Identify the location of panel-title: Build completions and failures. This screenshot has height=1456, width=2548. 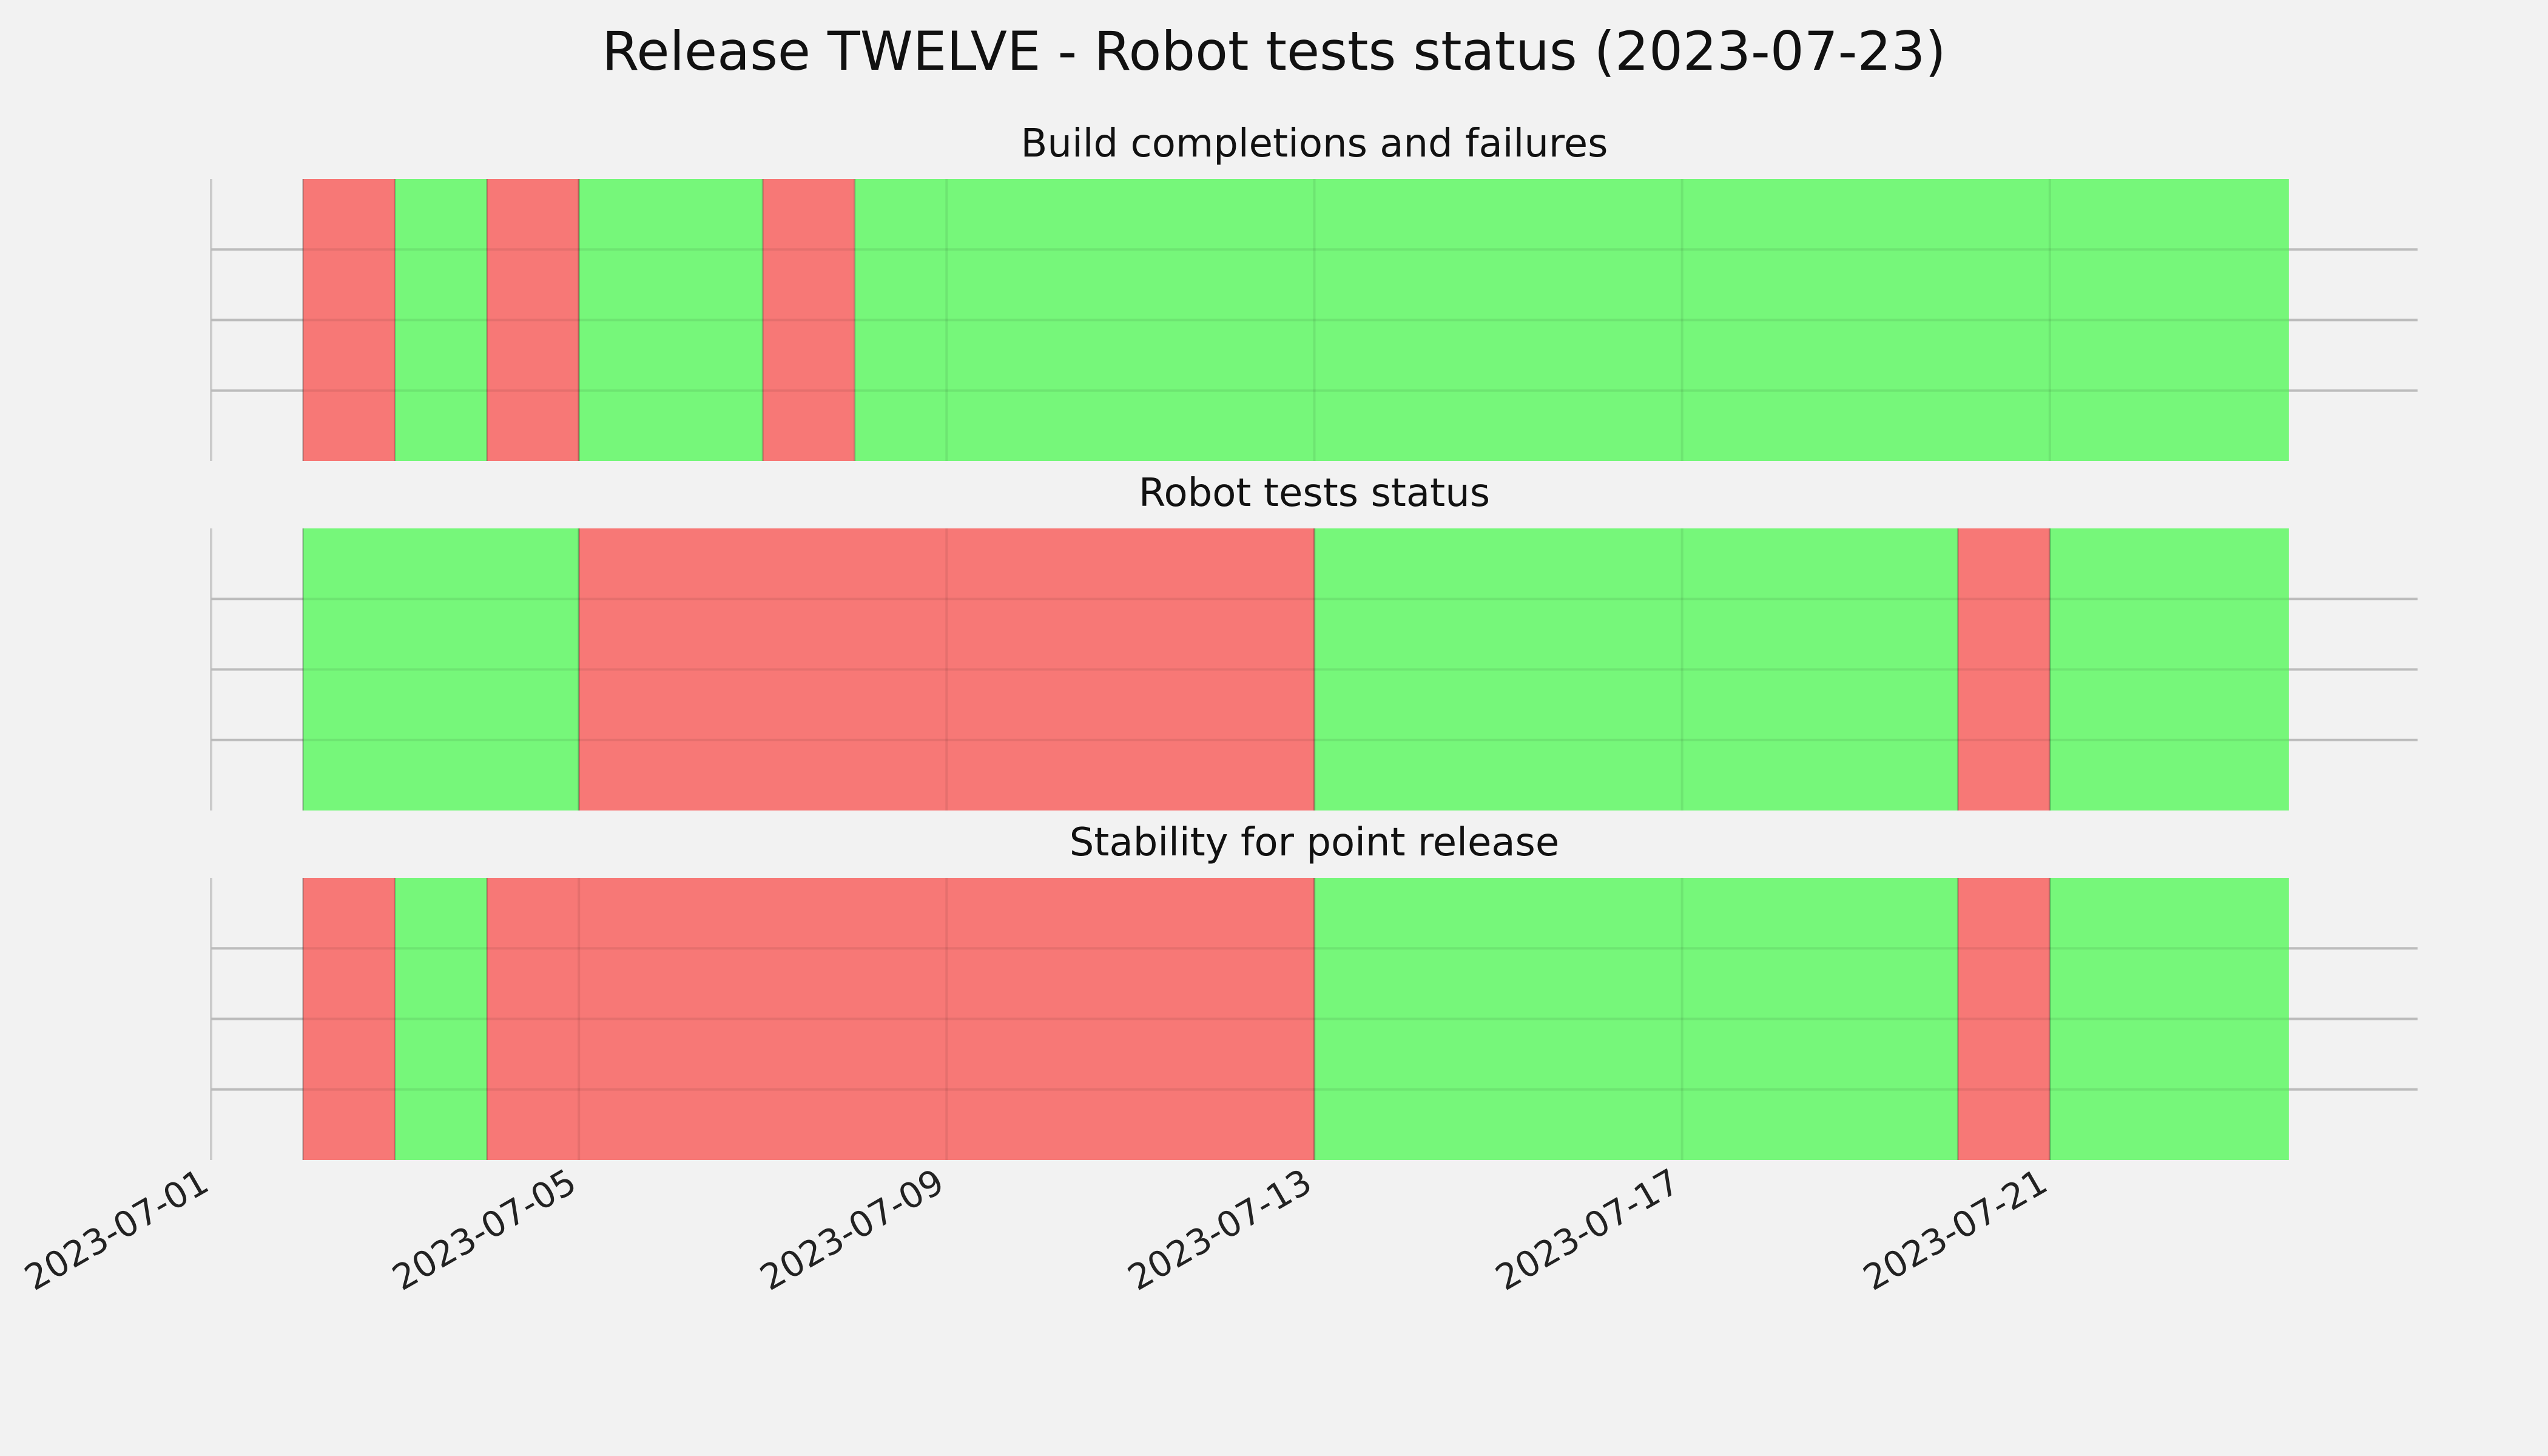
(1314, 143).